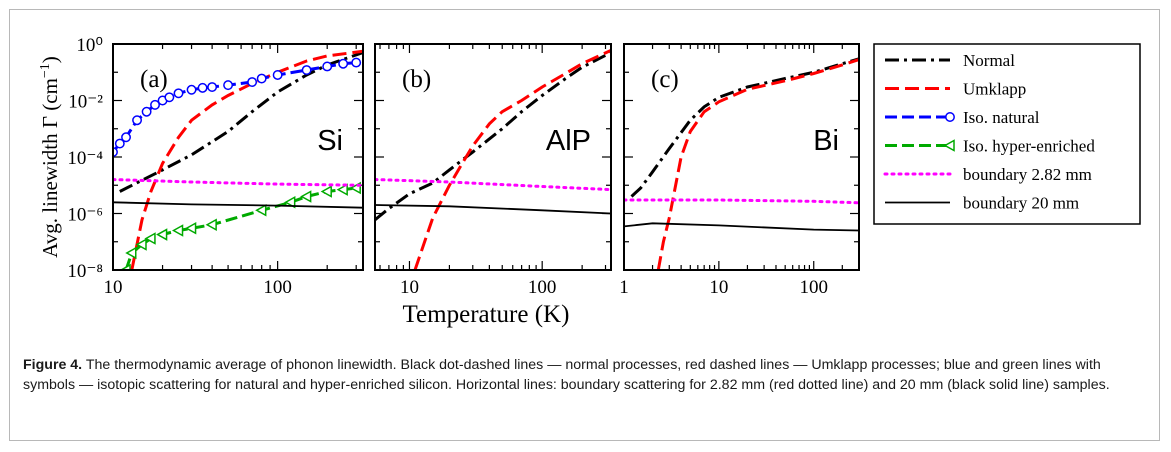 The width and height of the screenshot is (1171, 452). Describe the element at coordinates (50, 157) in the screenshot. I see `y-axis-label: Avg. linewidth Γ (cm−1)` at that location.